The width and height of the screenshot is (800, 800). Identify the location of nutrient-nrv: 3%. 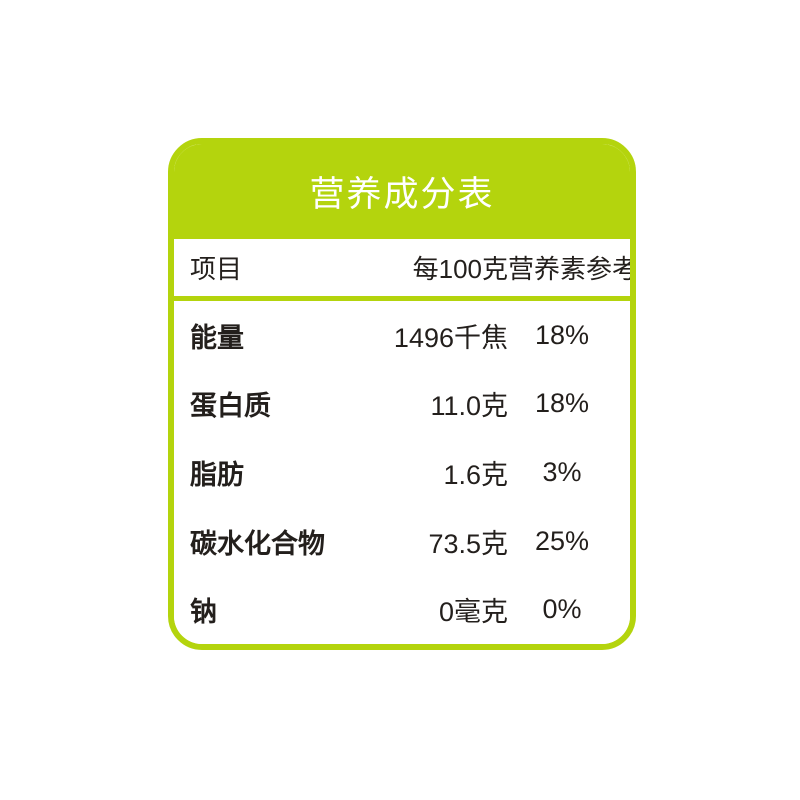
(562, 471).